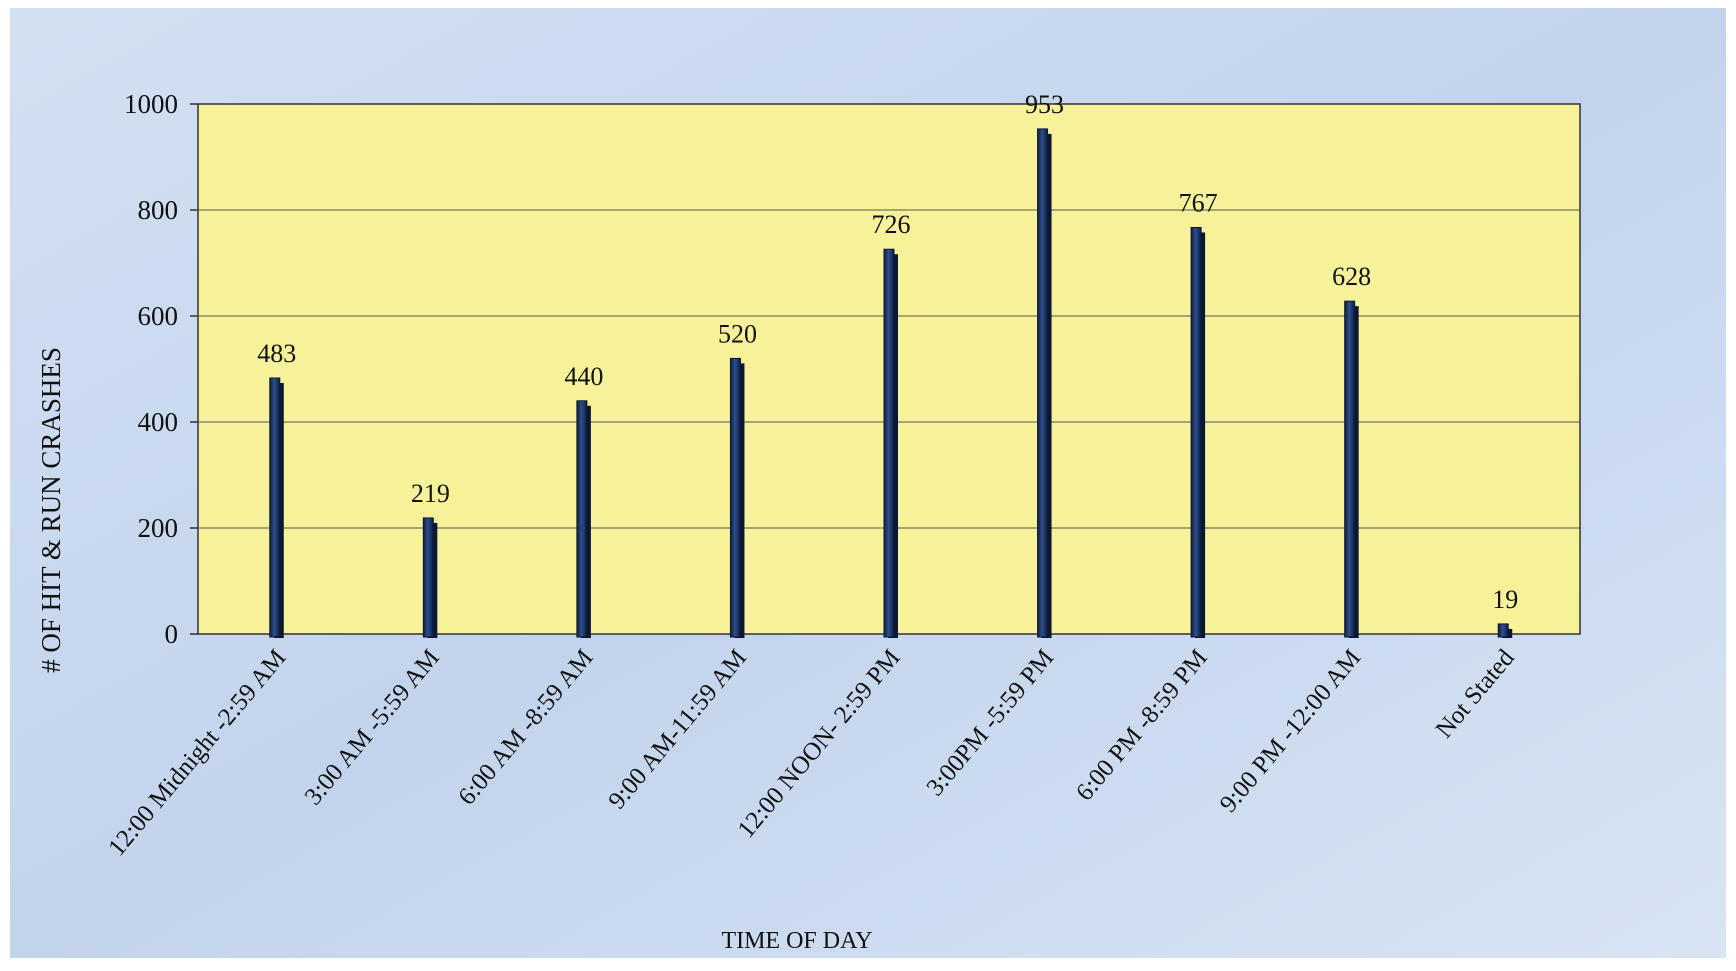 The height and width of the screenshot is (971, 1736). What do you see at coordinates (158, 422) in the screenshot?
I see `y-tick-label: 400` at bounding box center [158, 422].